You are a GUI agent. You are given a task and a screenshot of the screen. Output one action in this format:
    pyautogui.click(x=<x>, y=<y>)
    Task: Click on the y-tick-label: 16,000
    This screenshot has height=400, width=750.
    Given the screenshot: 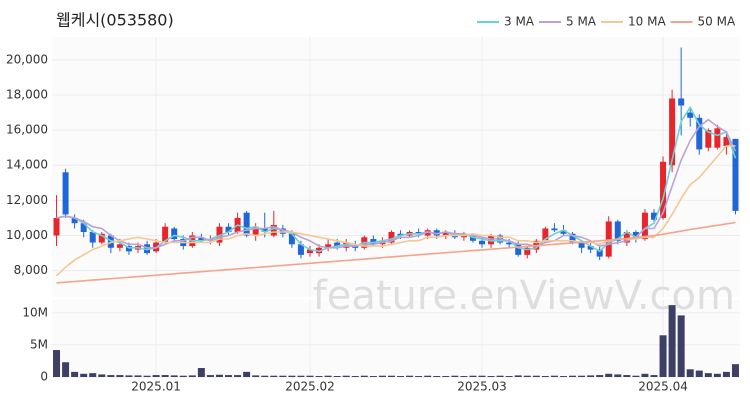 What is the action you would take?
    pyautogui.click(x=27, y=130)
    